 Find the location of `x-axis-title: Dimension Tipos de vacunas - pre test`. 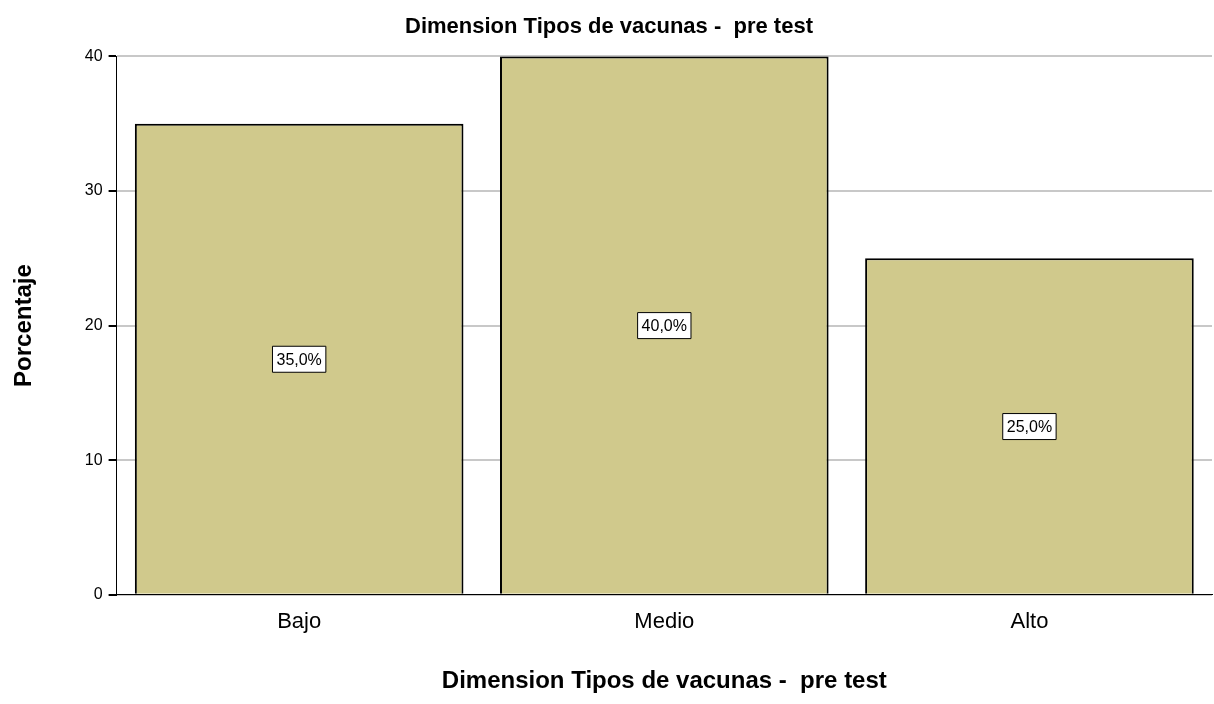

x-axis-title: Dimension Tipos de vacunas - pre test is located at coordinates (664, 680).